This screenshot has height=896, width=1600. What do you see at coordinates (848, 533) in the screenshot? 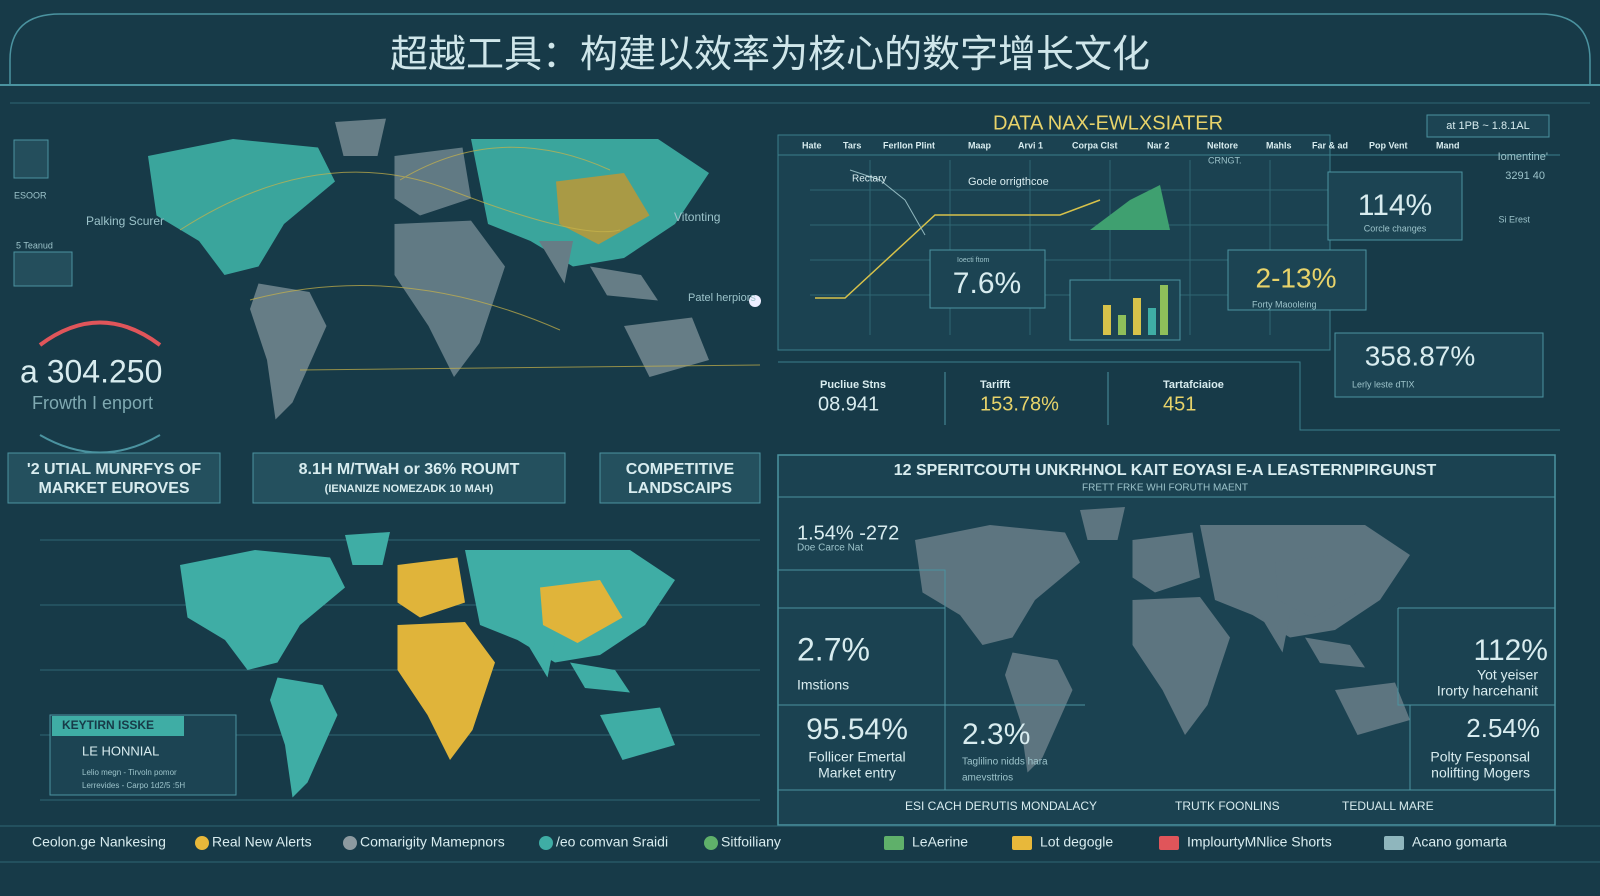
I see `regional-value: 1.54% -272` at bounding box center [848, 533].